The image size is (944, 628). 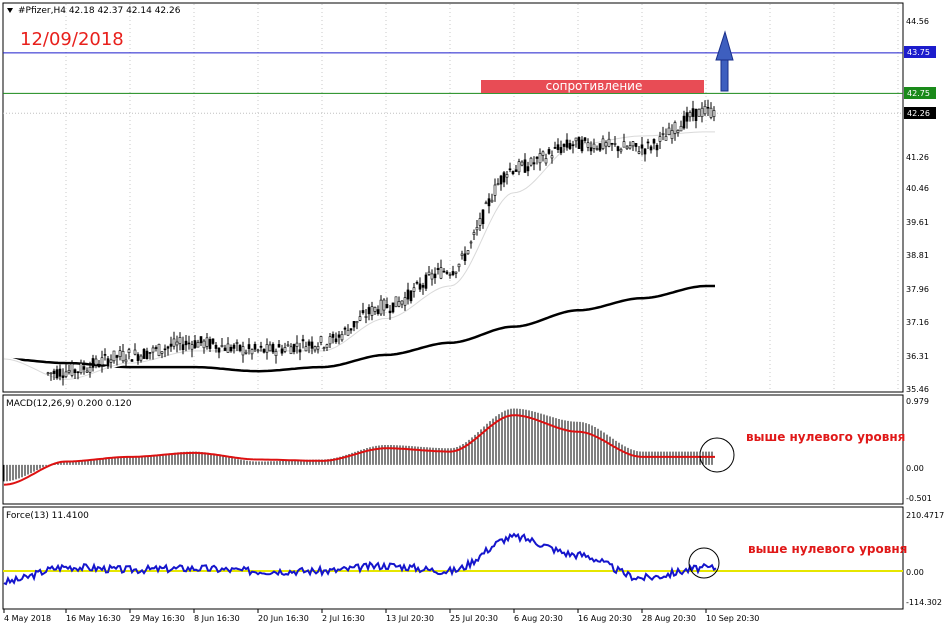 What do you see at coordinates (283, 618) in the screenshot?
I see `time-label: 20 Jun 16:30` at bounding box center [283, 618].